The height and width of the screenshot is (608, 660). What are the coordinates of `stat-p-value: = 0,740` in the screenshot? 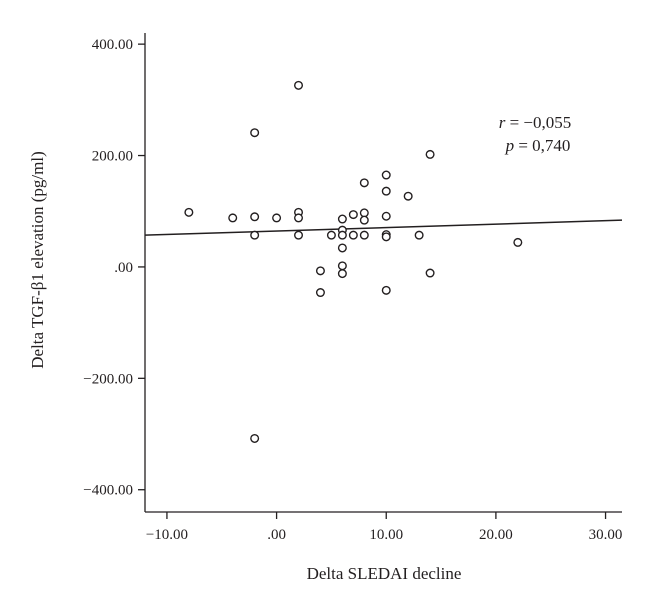 It's located at (542, 145).